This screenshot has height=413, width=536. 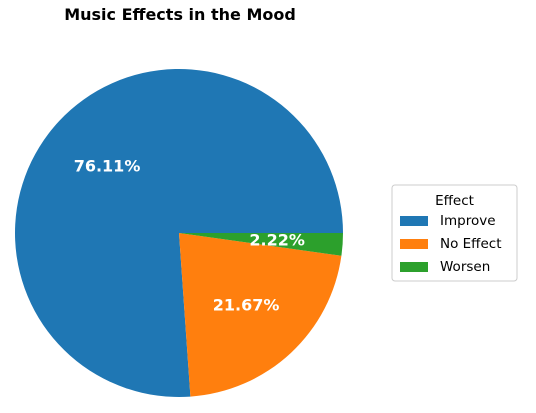 I want to click on legend-frame, so click(x=454, y=233).